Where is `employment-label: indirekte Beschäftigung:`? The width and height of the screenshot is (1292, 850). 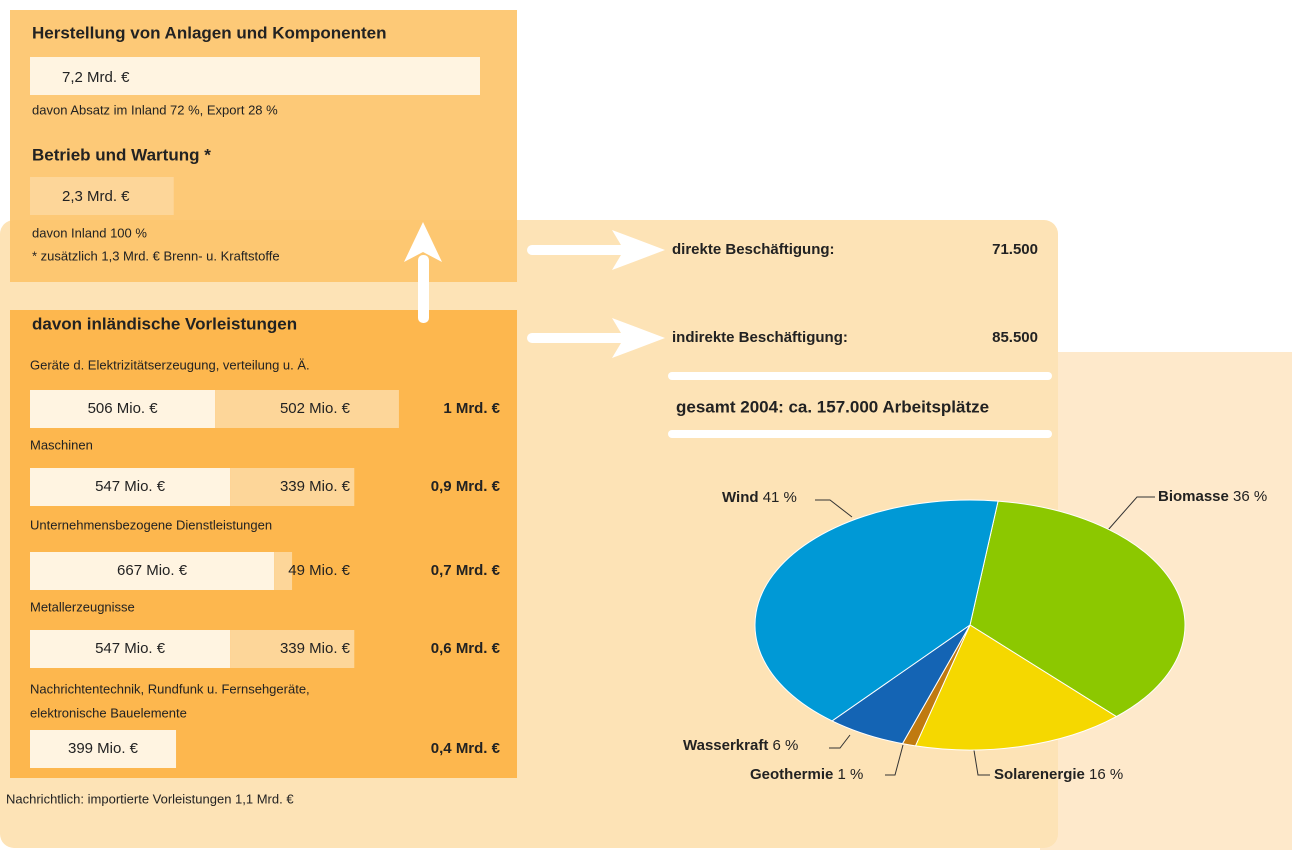
employment-label: indirekte Beschäftigung: is located at coordinates (760, 337).